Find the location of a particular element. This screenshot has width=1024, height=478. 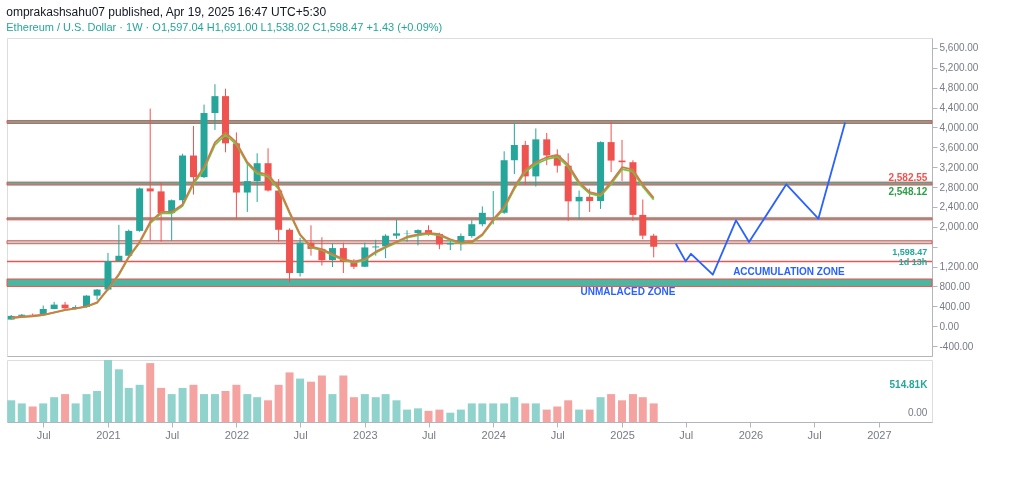

y-tick-label: 4,800.00 is located at coordinates (959, 88).